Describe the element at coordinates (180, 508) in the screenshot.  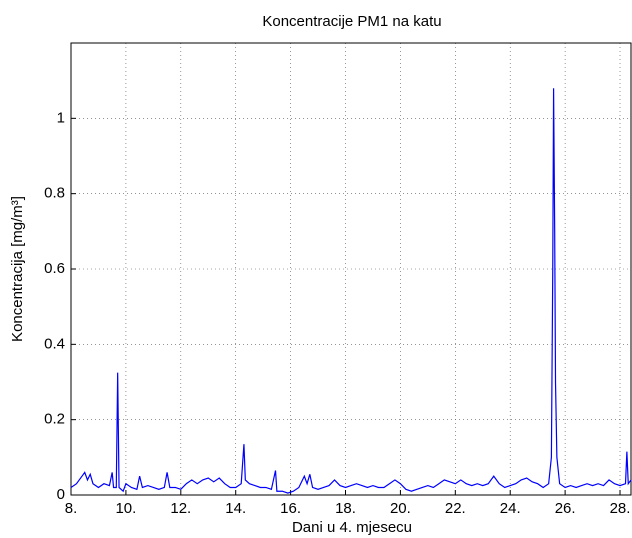
I see `x-tick-label: 12.` at that location.